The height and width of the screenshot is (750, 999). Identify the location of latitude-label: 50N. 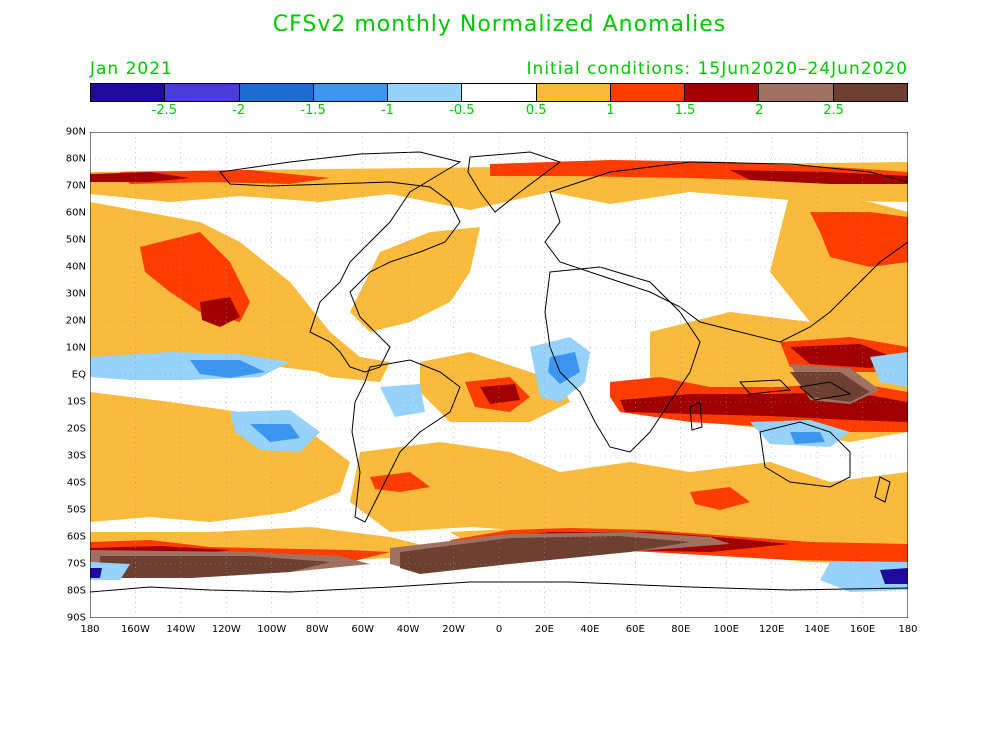
(75, 240).